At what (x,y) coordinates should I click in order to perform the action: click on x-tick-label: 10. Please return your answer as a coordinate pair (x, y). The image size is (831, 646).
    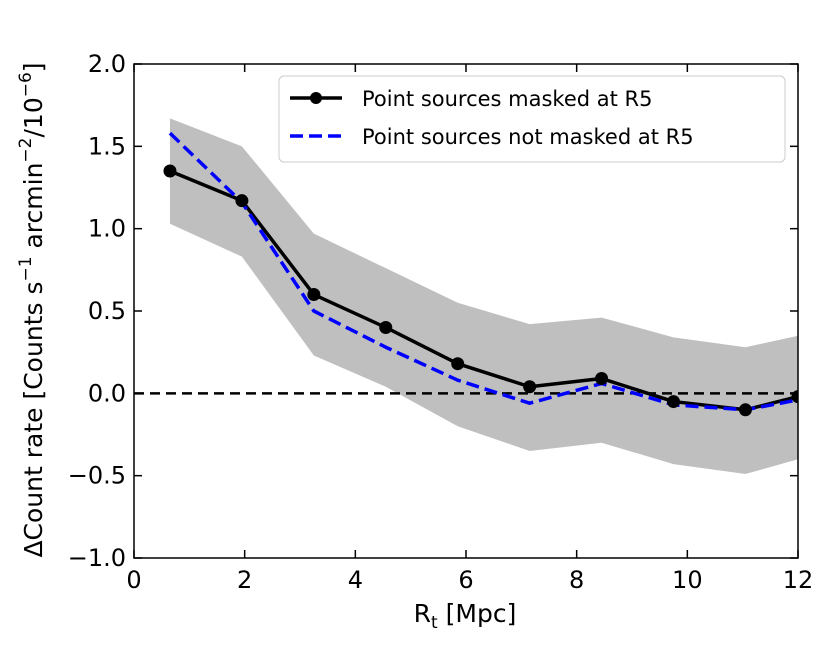
    Looking at the image, I should click on (687, 580).